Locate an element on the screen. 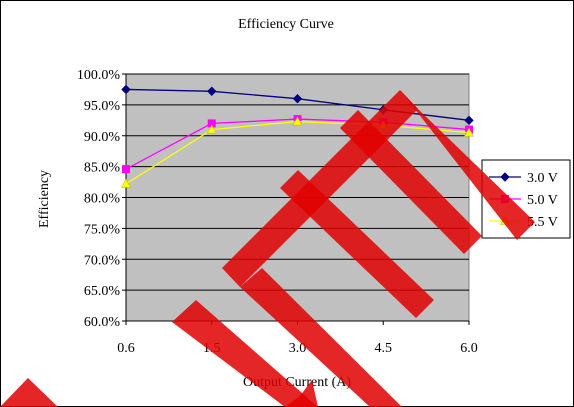 This screenshot has width=574, height=407. y-tick-label: 65.0% is located at coordinates (102, 291).